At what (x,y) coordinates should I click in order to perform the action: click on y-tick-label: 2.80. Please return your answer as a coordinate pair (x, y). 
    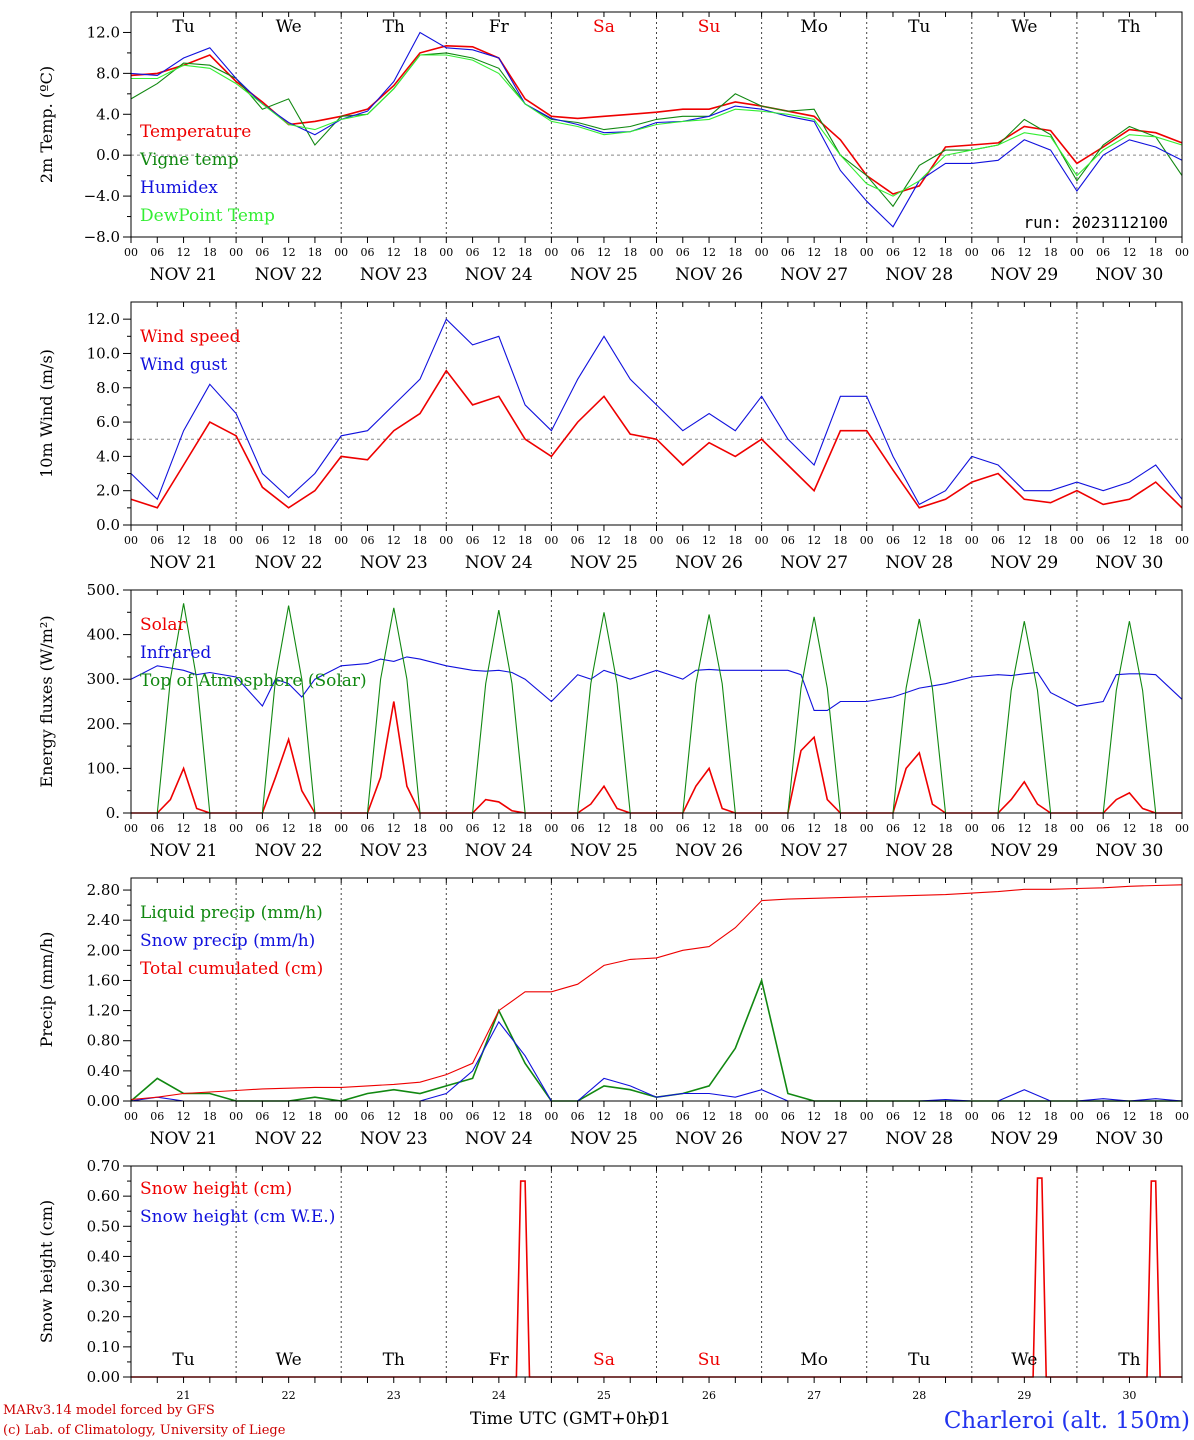
    Looking at the image, I should click on (103, 890).